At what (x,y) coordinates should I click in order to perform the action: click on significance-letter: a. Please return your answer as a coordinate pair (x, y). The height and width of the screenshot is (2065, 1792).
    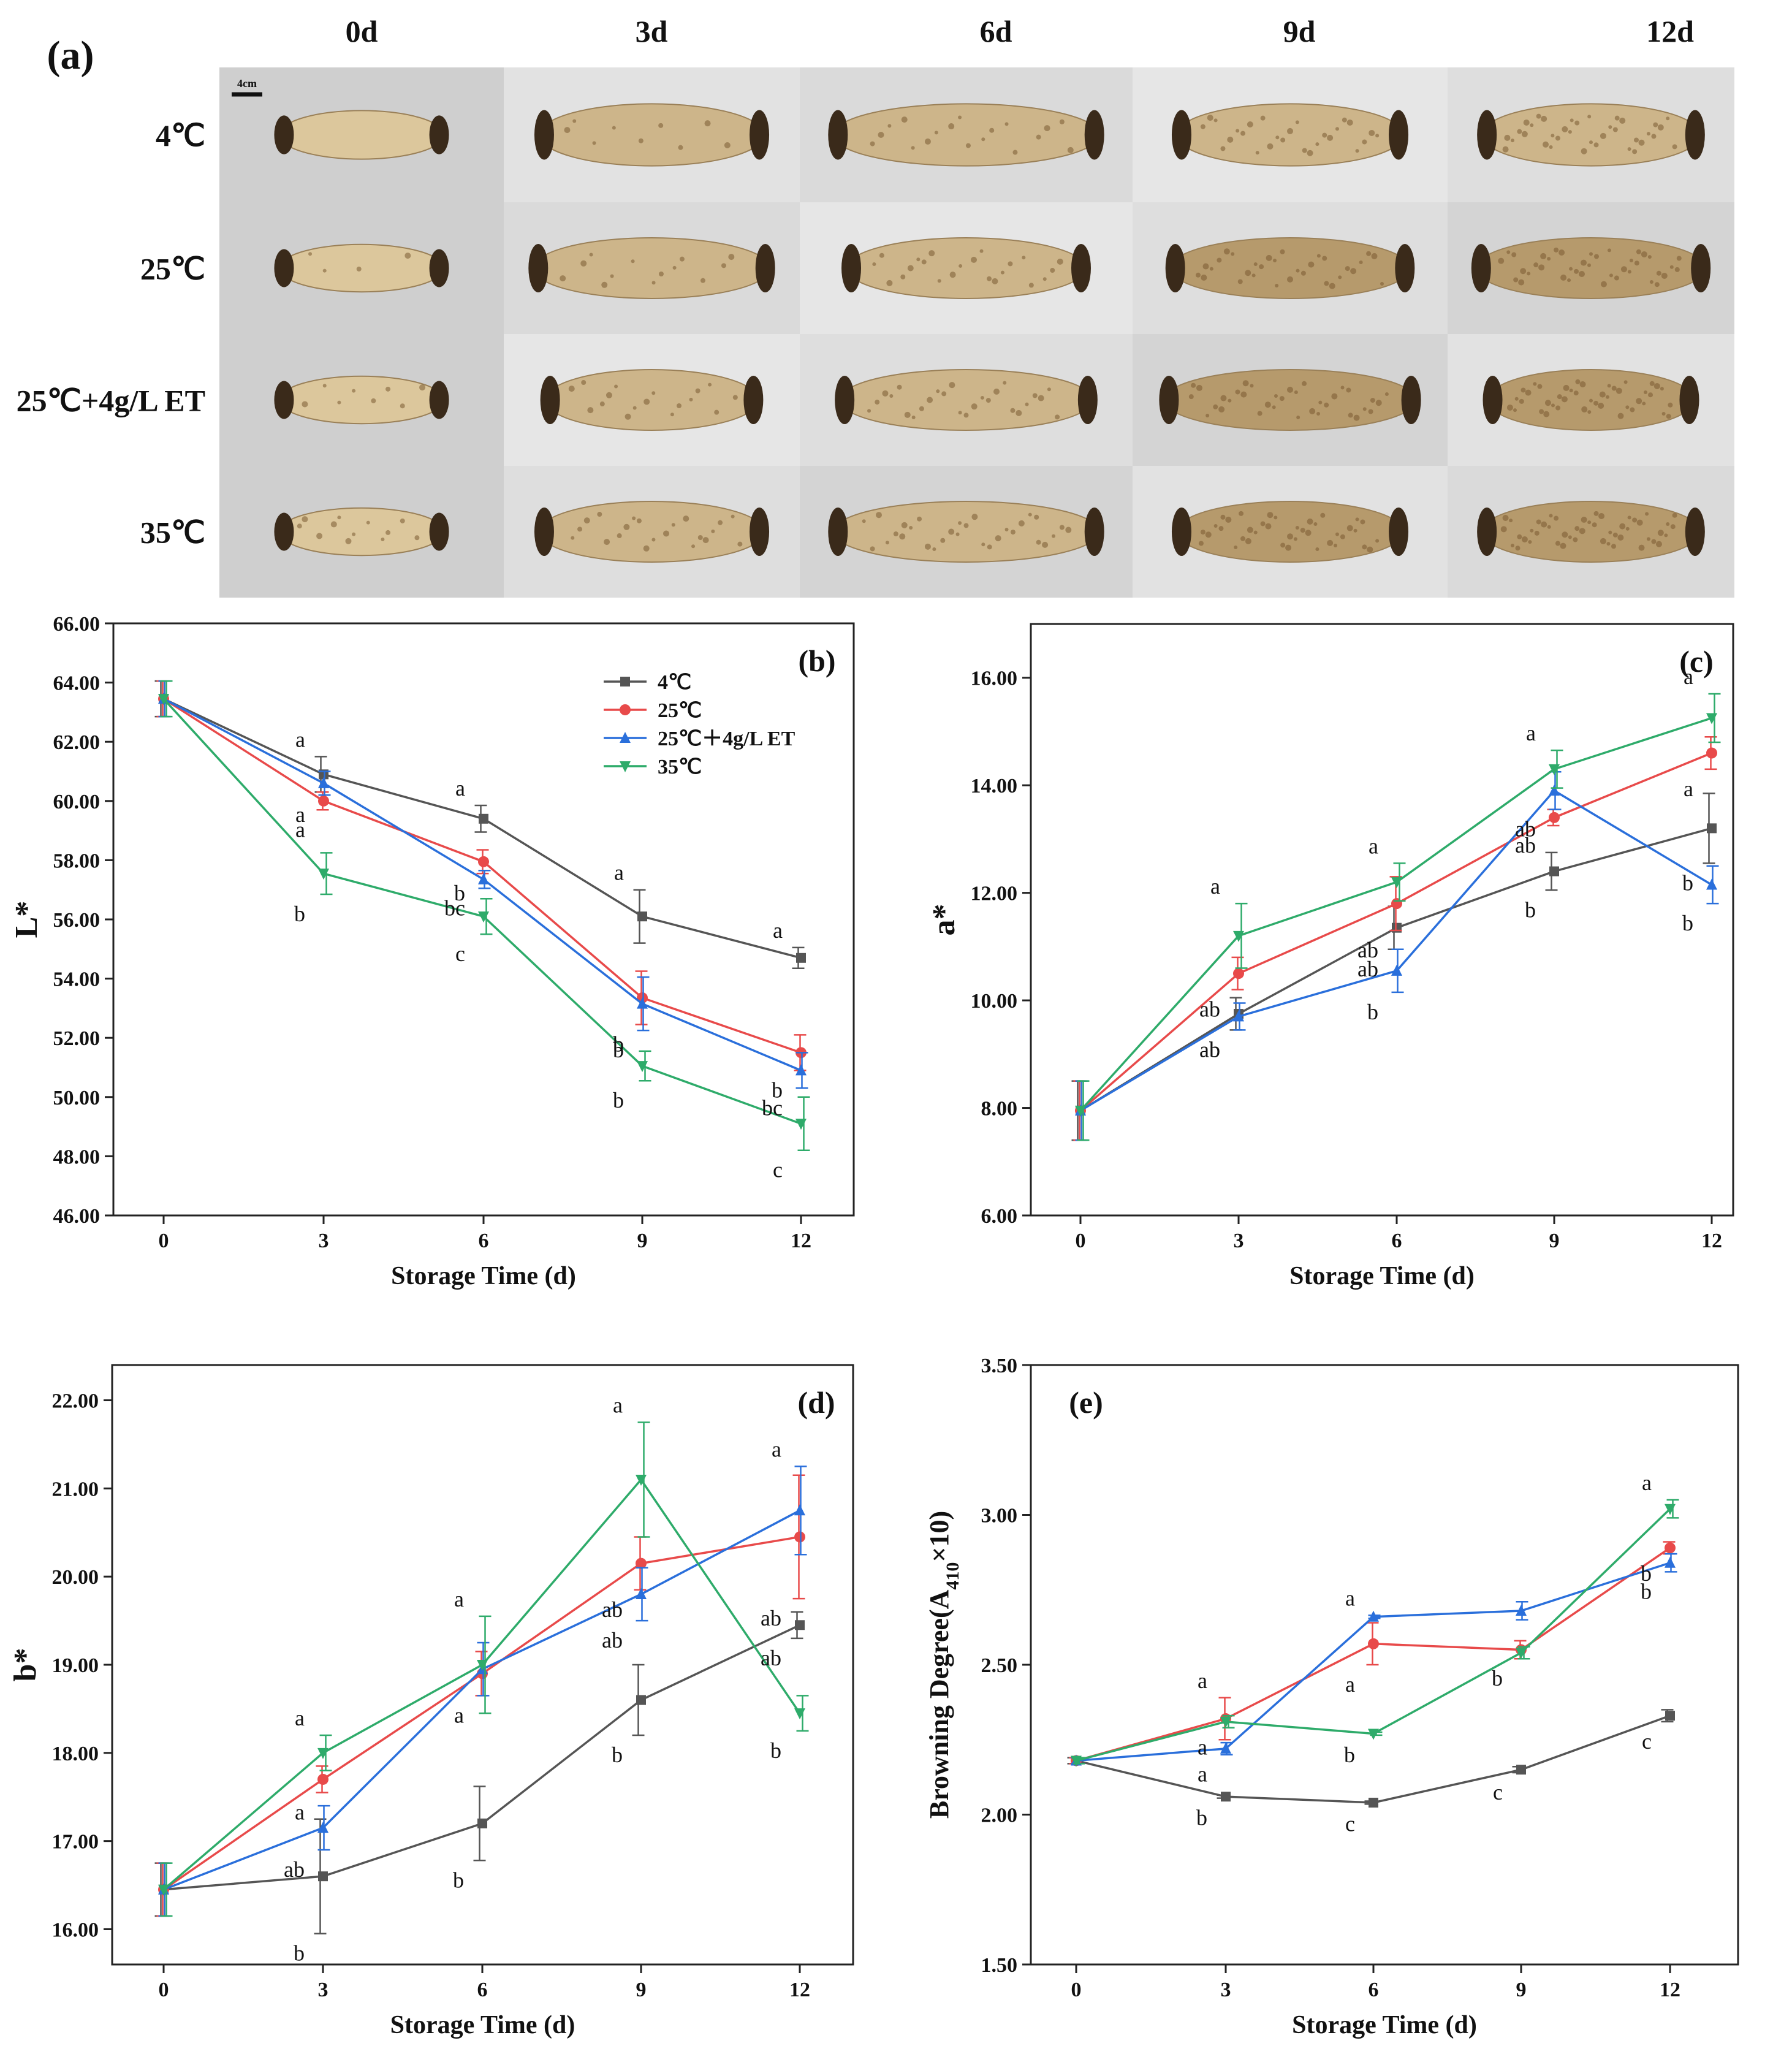
    Looking at the image, I should click on (300, 1812).